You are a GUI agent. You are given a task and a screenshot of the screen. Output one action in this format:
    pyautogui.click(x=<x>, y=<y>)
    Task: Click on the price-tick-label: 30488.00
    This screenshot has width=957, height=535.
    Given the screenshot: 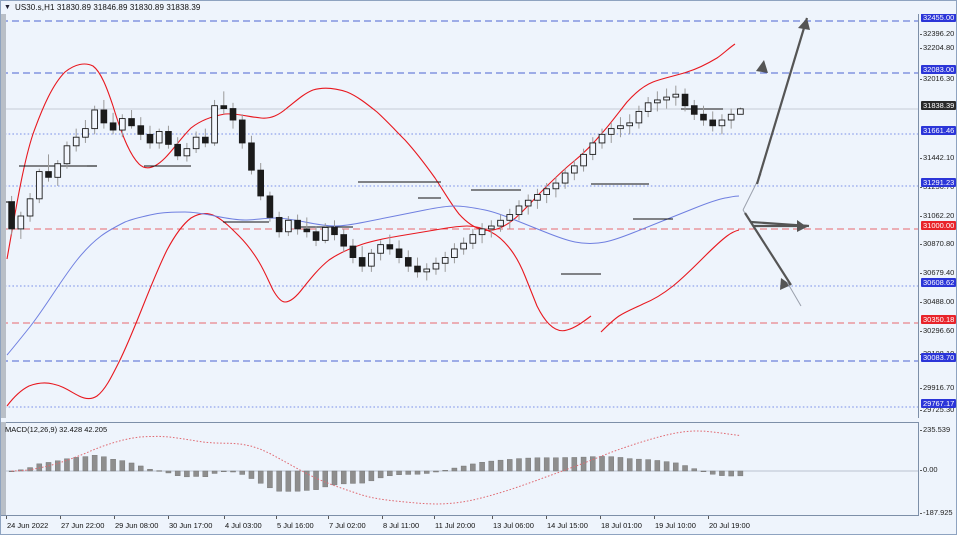 What is the action you would take?
    pyautogui.click(x=937, y=302)
    